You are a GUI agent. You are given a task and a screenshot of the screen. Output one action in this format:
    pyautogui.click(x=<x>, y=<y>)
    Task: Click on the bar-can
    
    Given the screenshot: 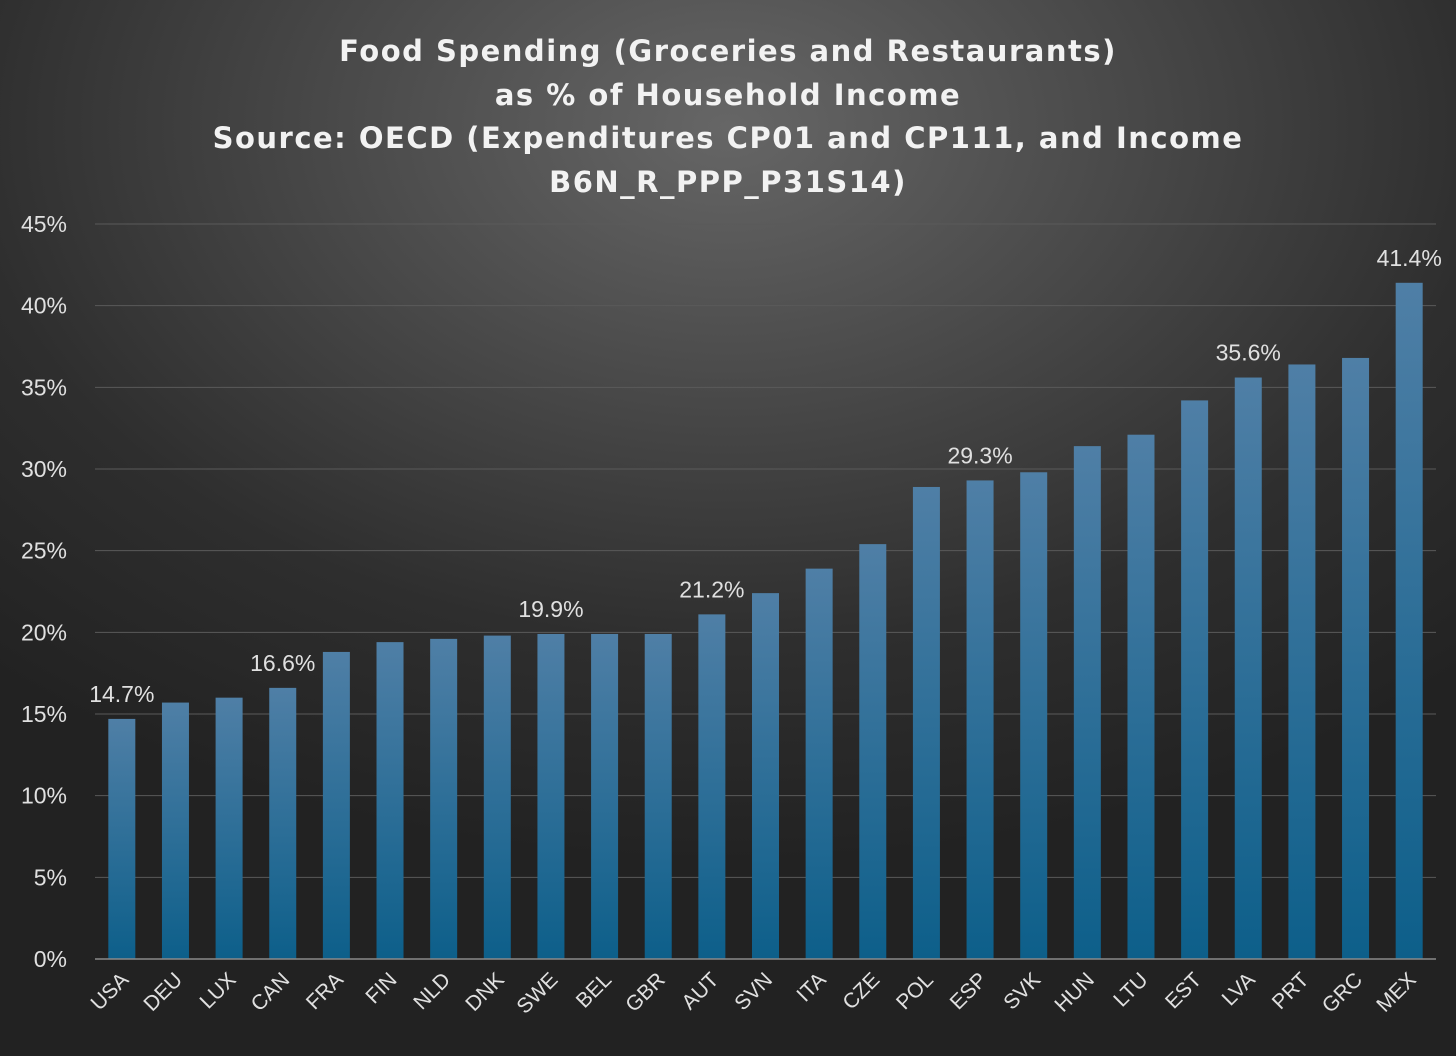 What is the action you would take?
    pyautogui.click(x=283, y=823)
    